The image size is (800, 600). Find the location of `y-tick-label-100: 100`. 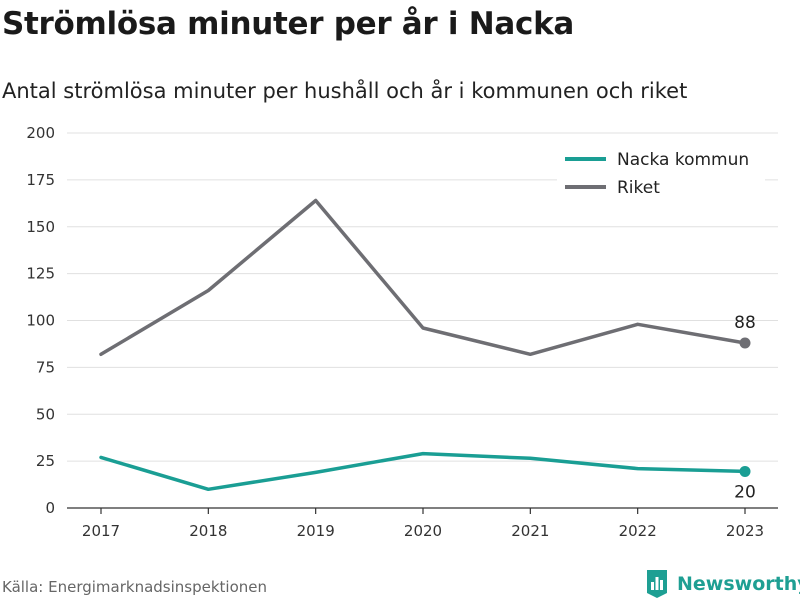

y-tick-label-100: 100 is located at coordinates (40, 321).